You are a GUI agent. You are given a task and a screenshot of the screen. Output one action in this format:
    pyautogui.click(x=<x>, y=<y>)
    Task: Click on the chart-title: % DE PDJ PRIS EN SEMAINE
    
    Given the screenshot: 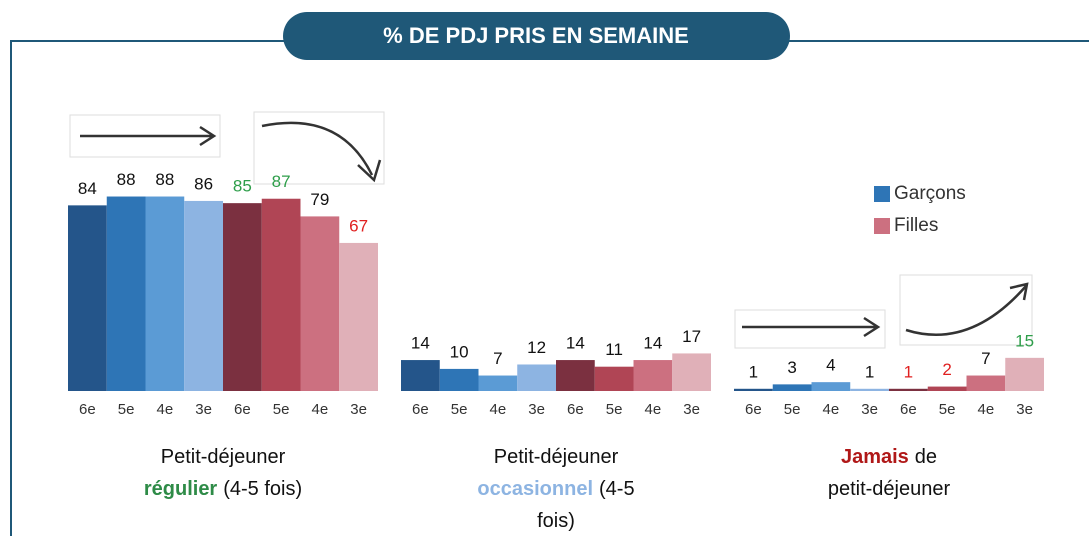 What is the action you would take?
    pyautogui.click(x=536, y=35)
    